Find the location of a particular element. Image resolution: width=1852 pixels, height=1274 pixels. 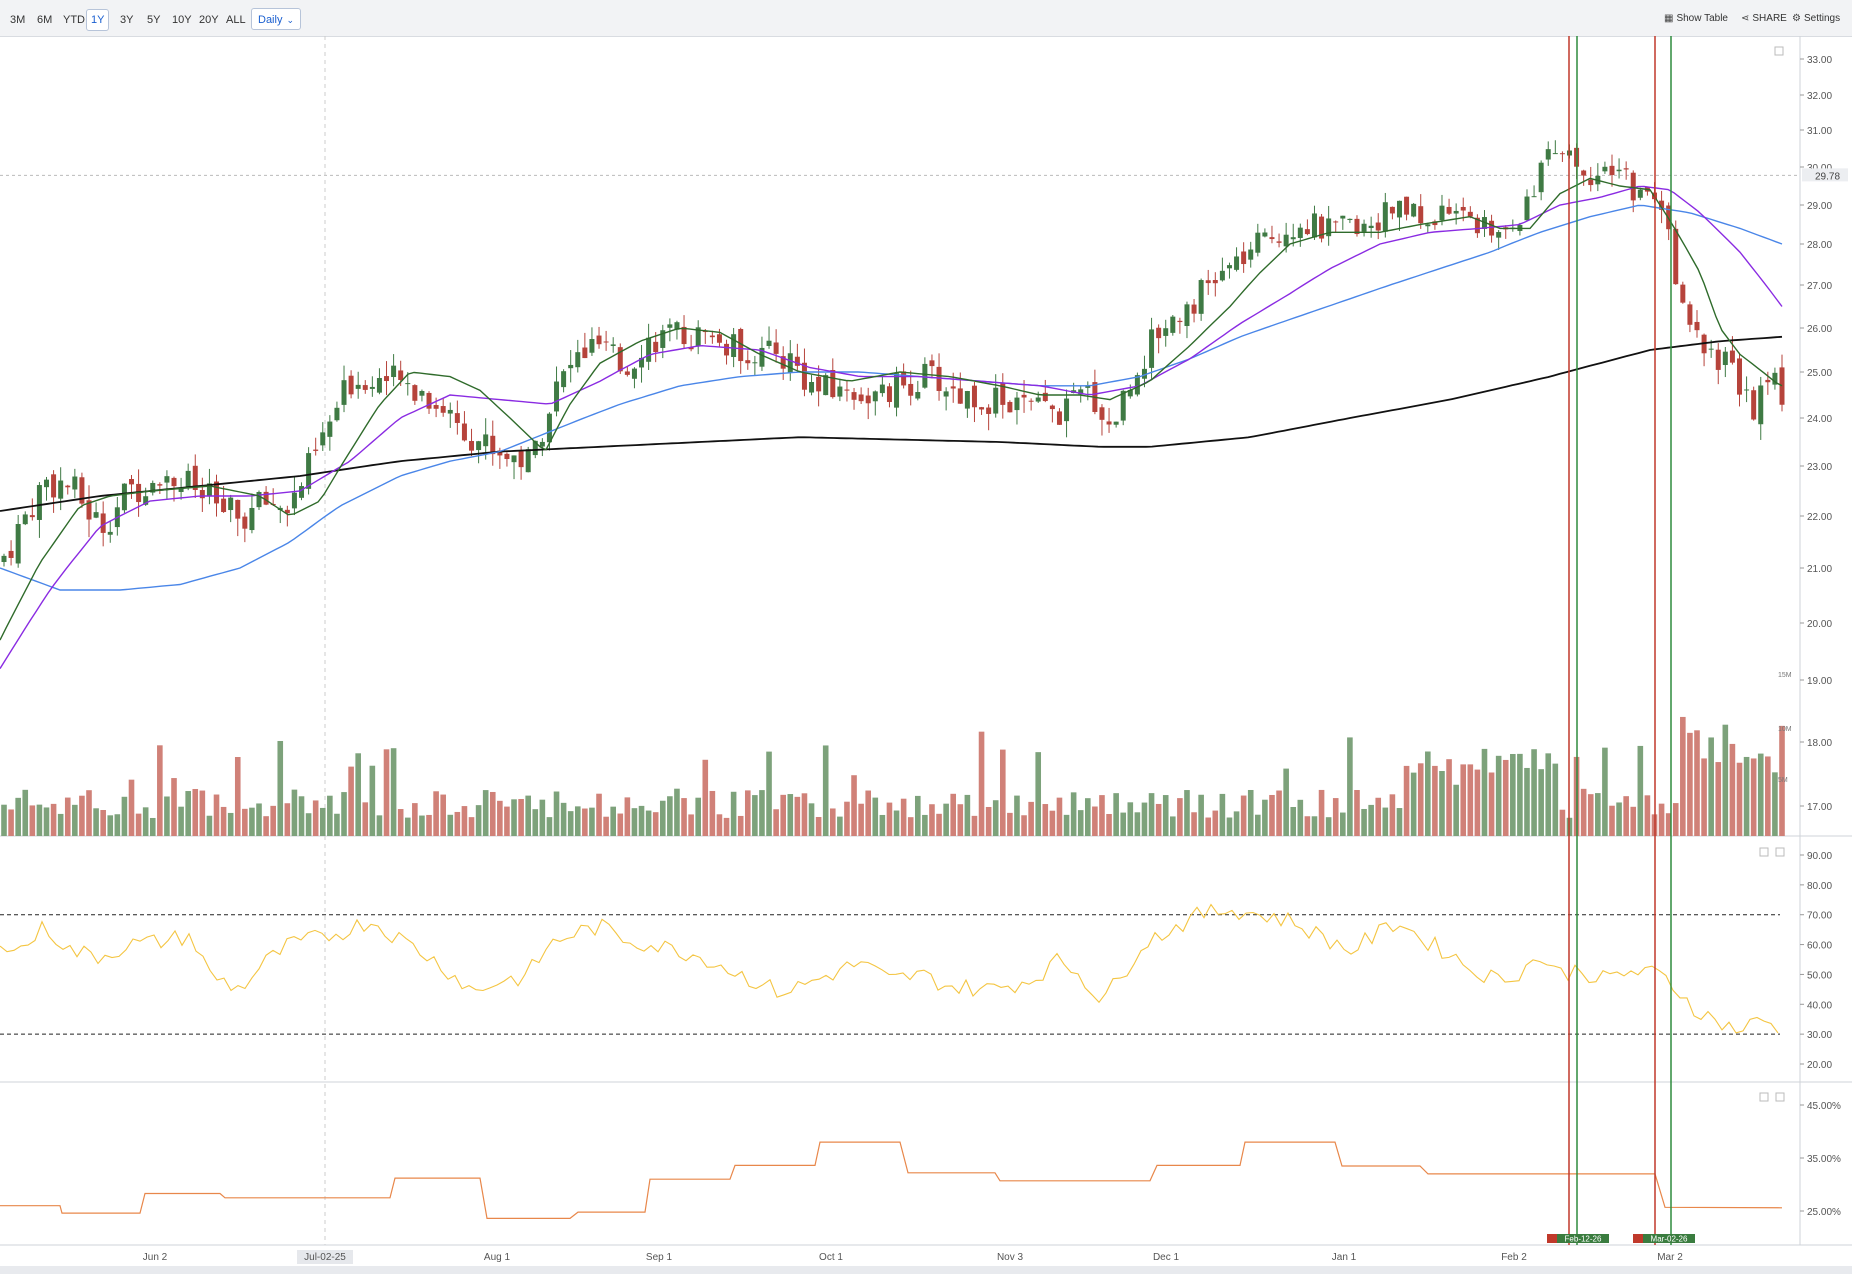

price-tick-label: 17.00 is located at coordinates (1819, 807).